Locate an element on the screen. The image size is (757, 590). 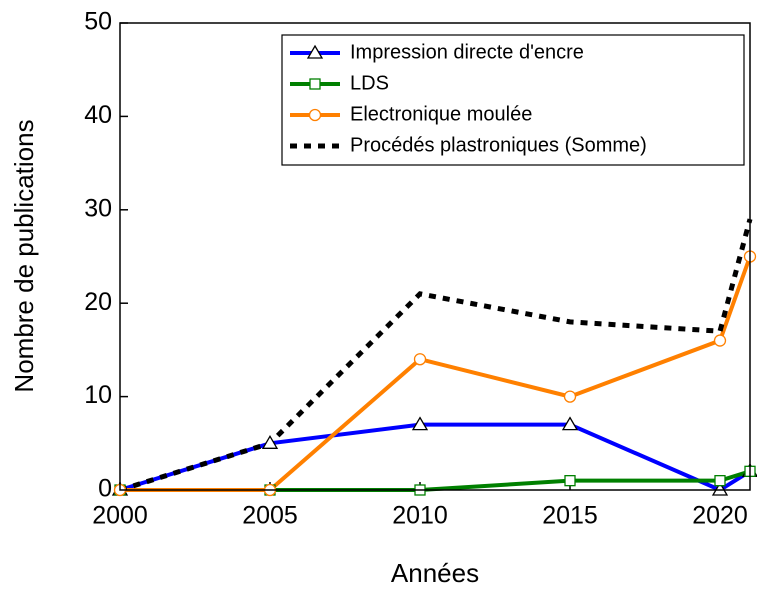
y-tick-label: 20 is located at coordinates (98, 302).